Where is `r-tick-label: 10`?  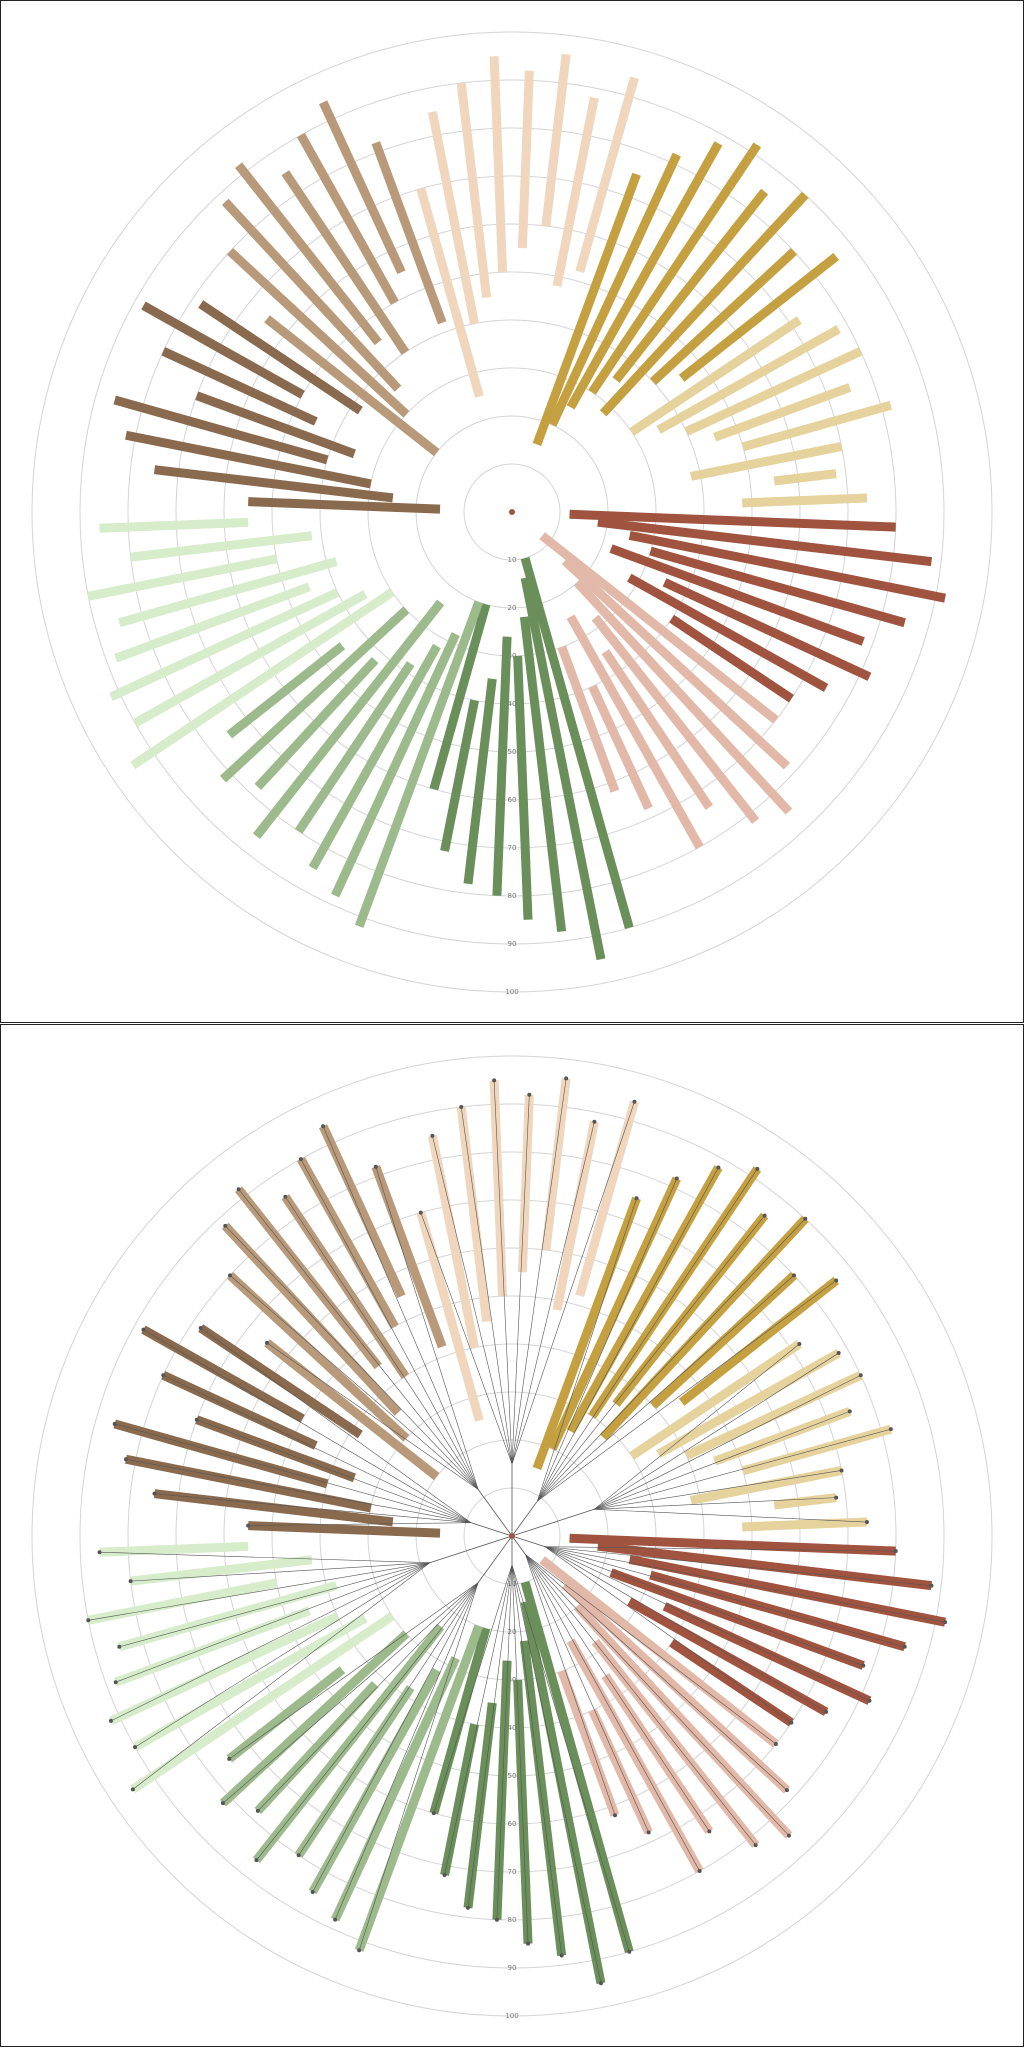 r-tick-label: 10 is located at coordinates (512, 560).